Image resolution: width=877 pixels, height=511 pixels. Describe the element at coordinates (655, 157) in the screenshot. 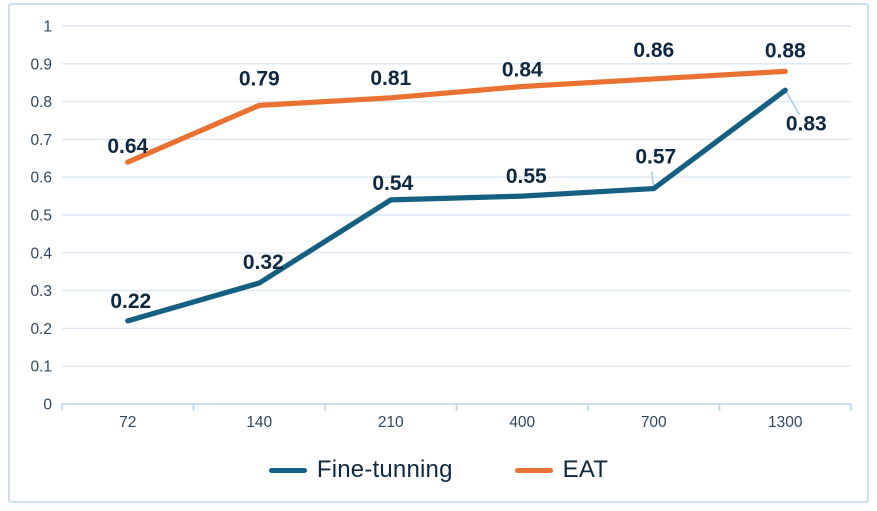

I see `data-label: 0.57` at that location.